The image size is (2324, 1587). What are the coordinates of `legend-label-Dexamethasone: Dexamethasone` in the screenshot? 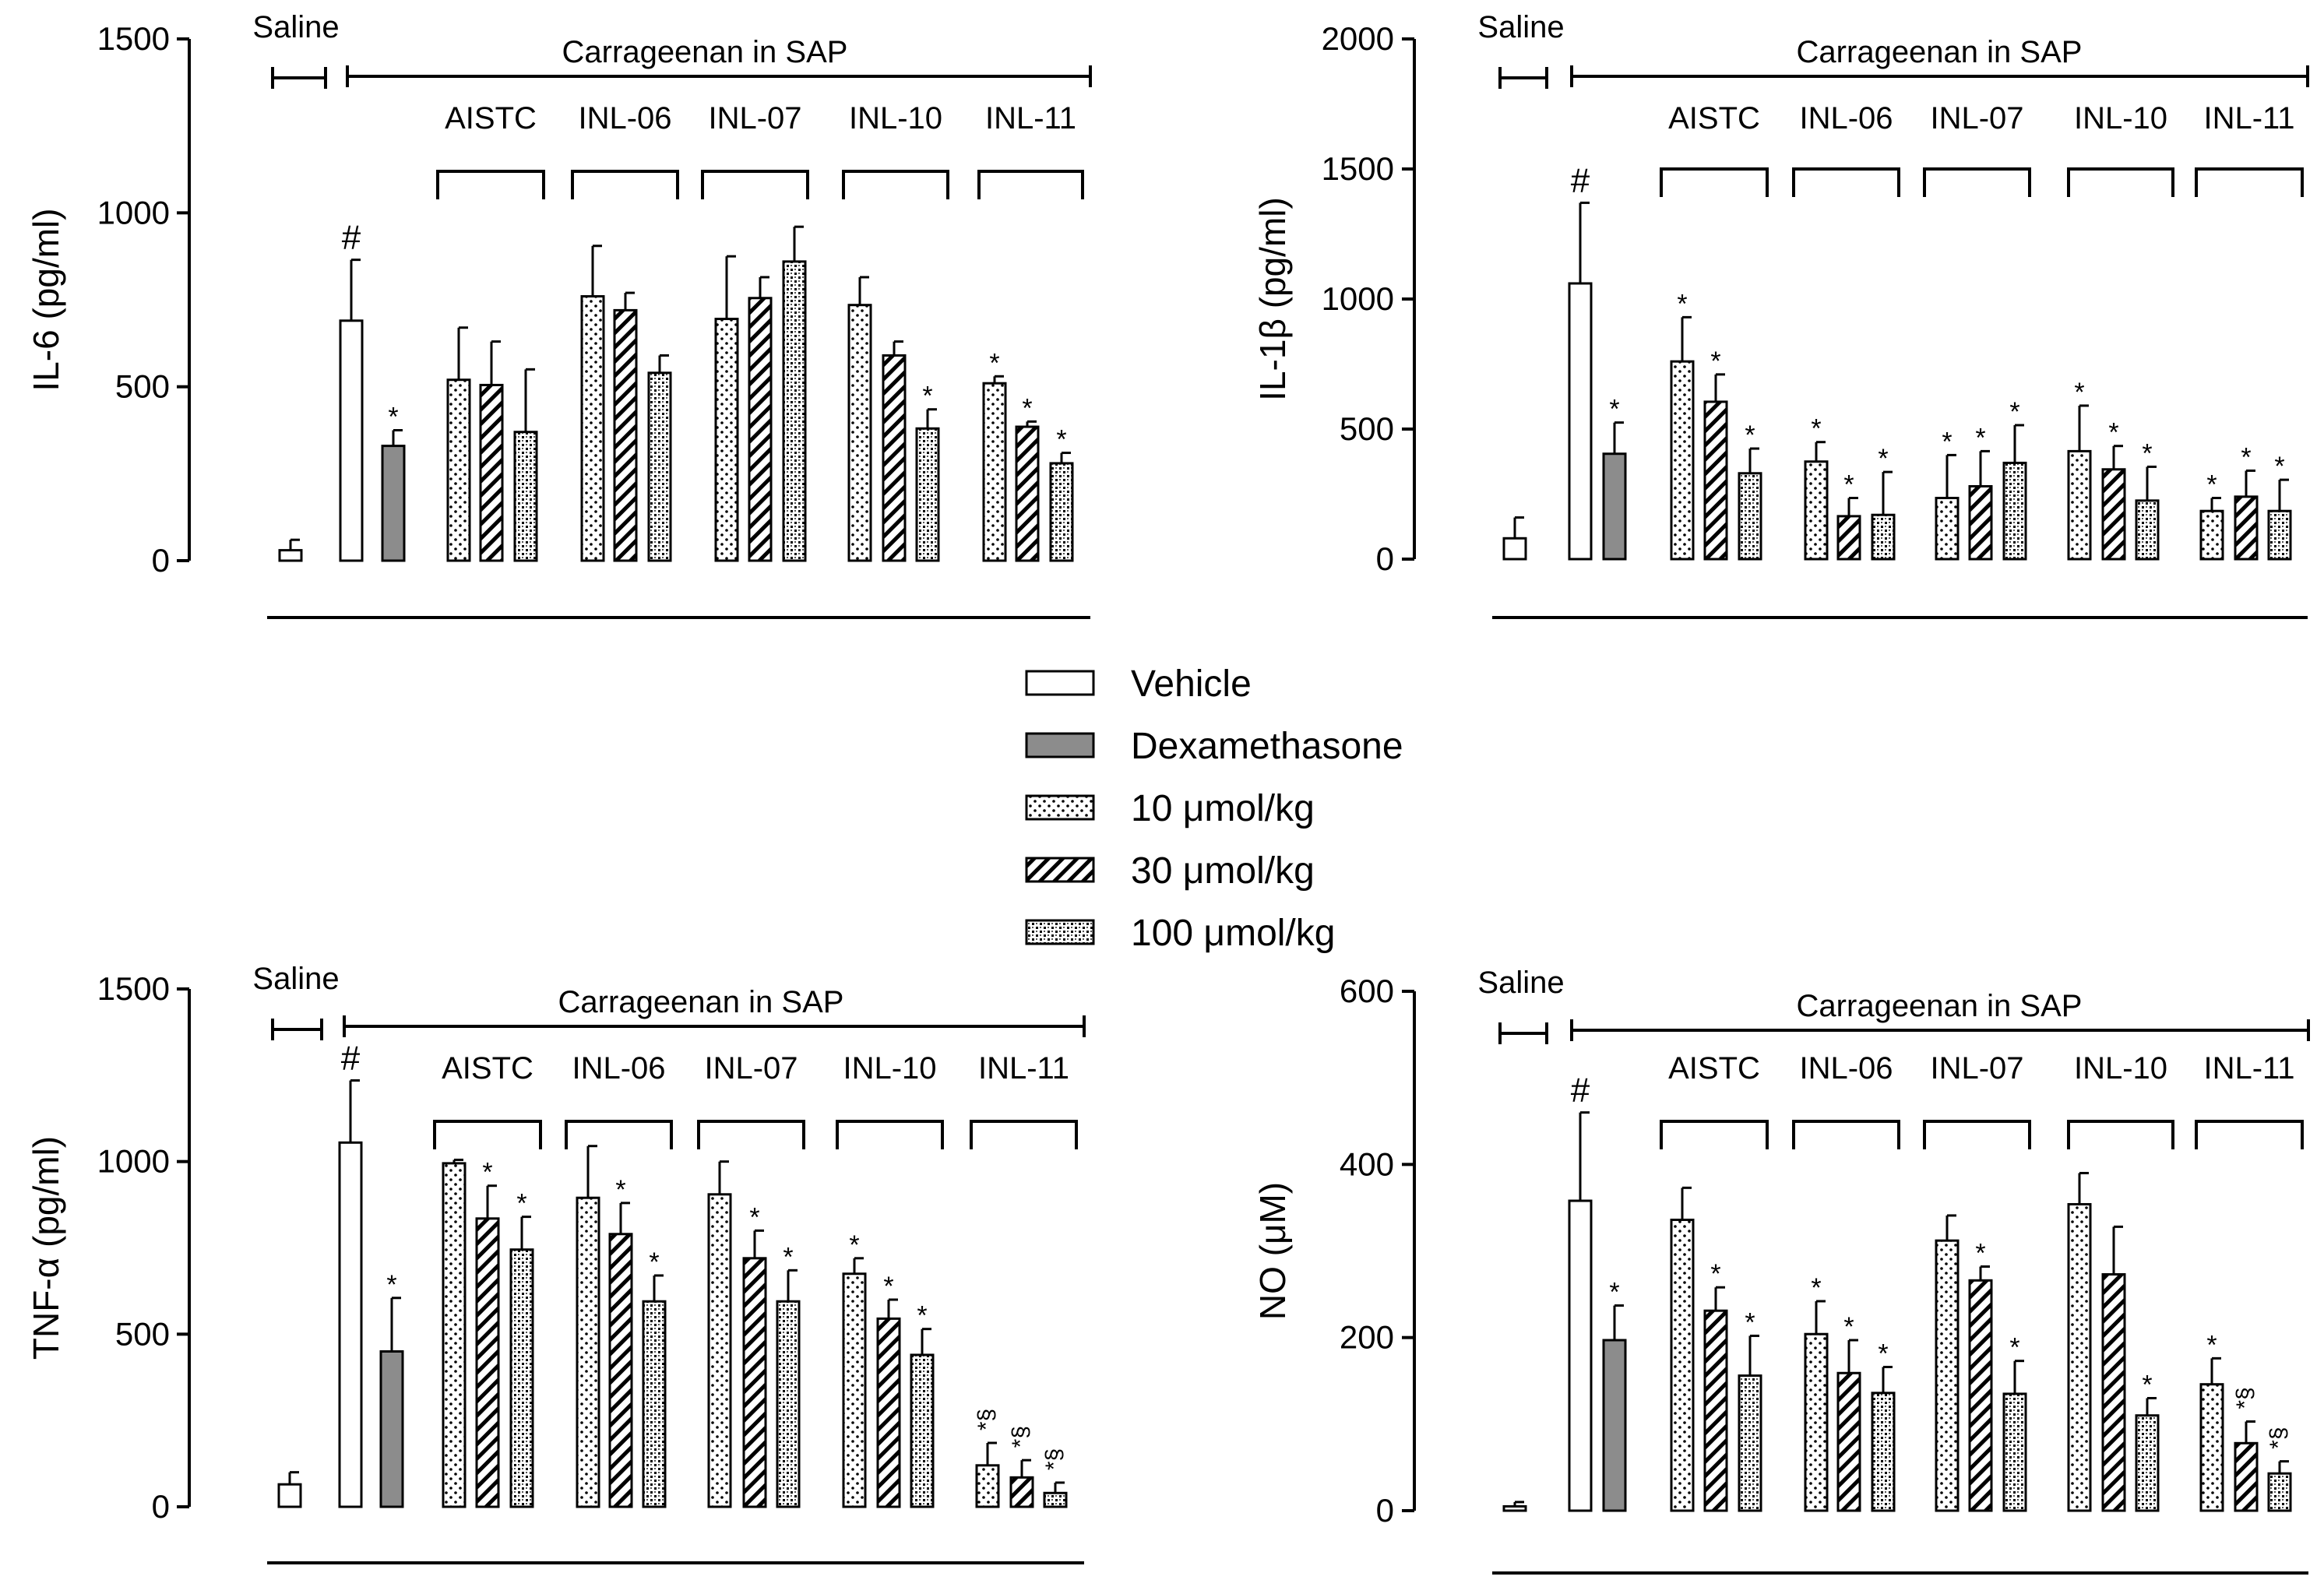 It's located at (1267, 746).